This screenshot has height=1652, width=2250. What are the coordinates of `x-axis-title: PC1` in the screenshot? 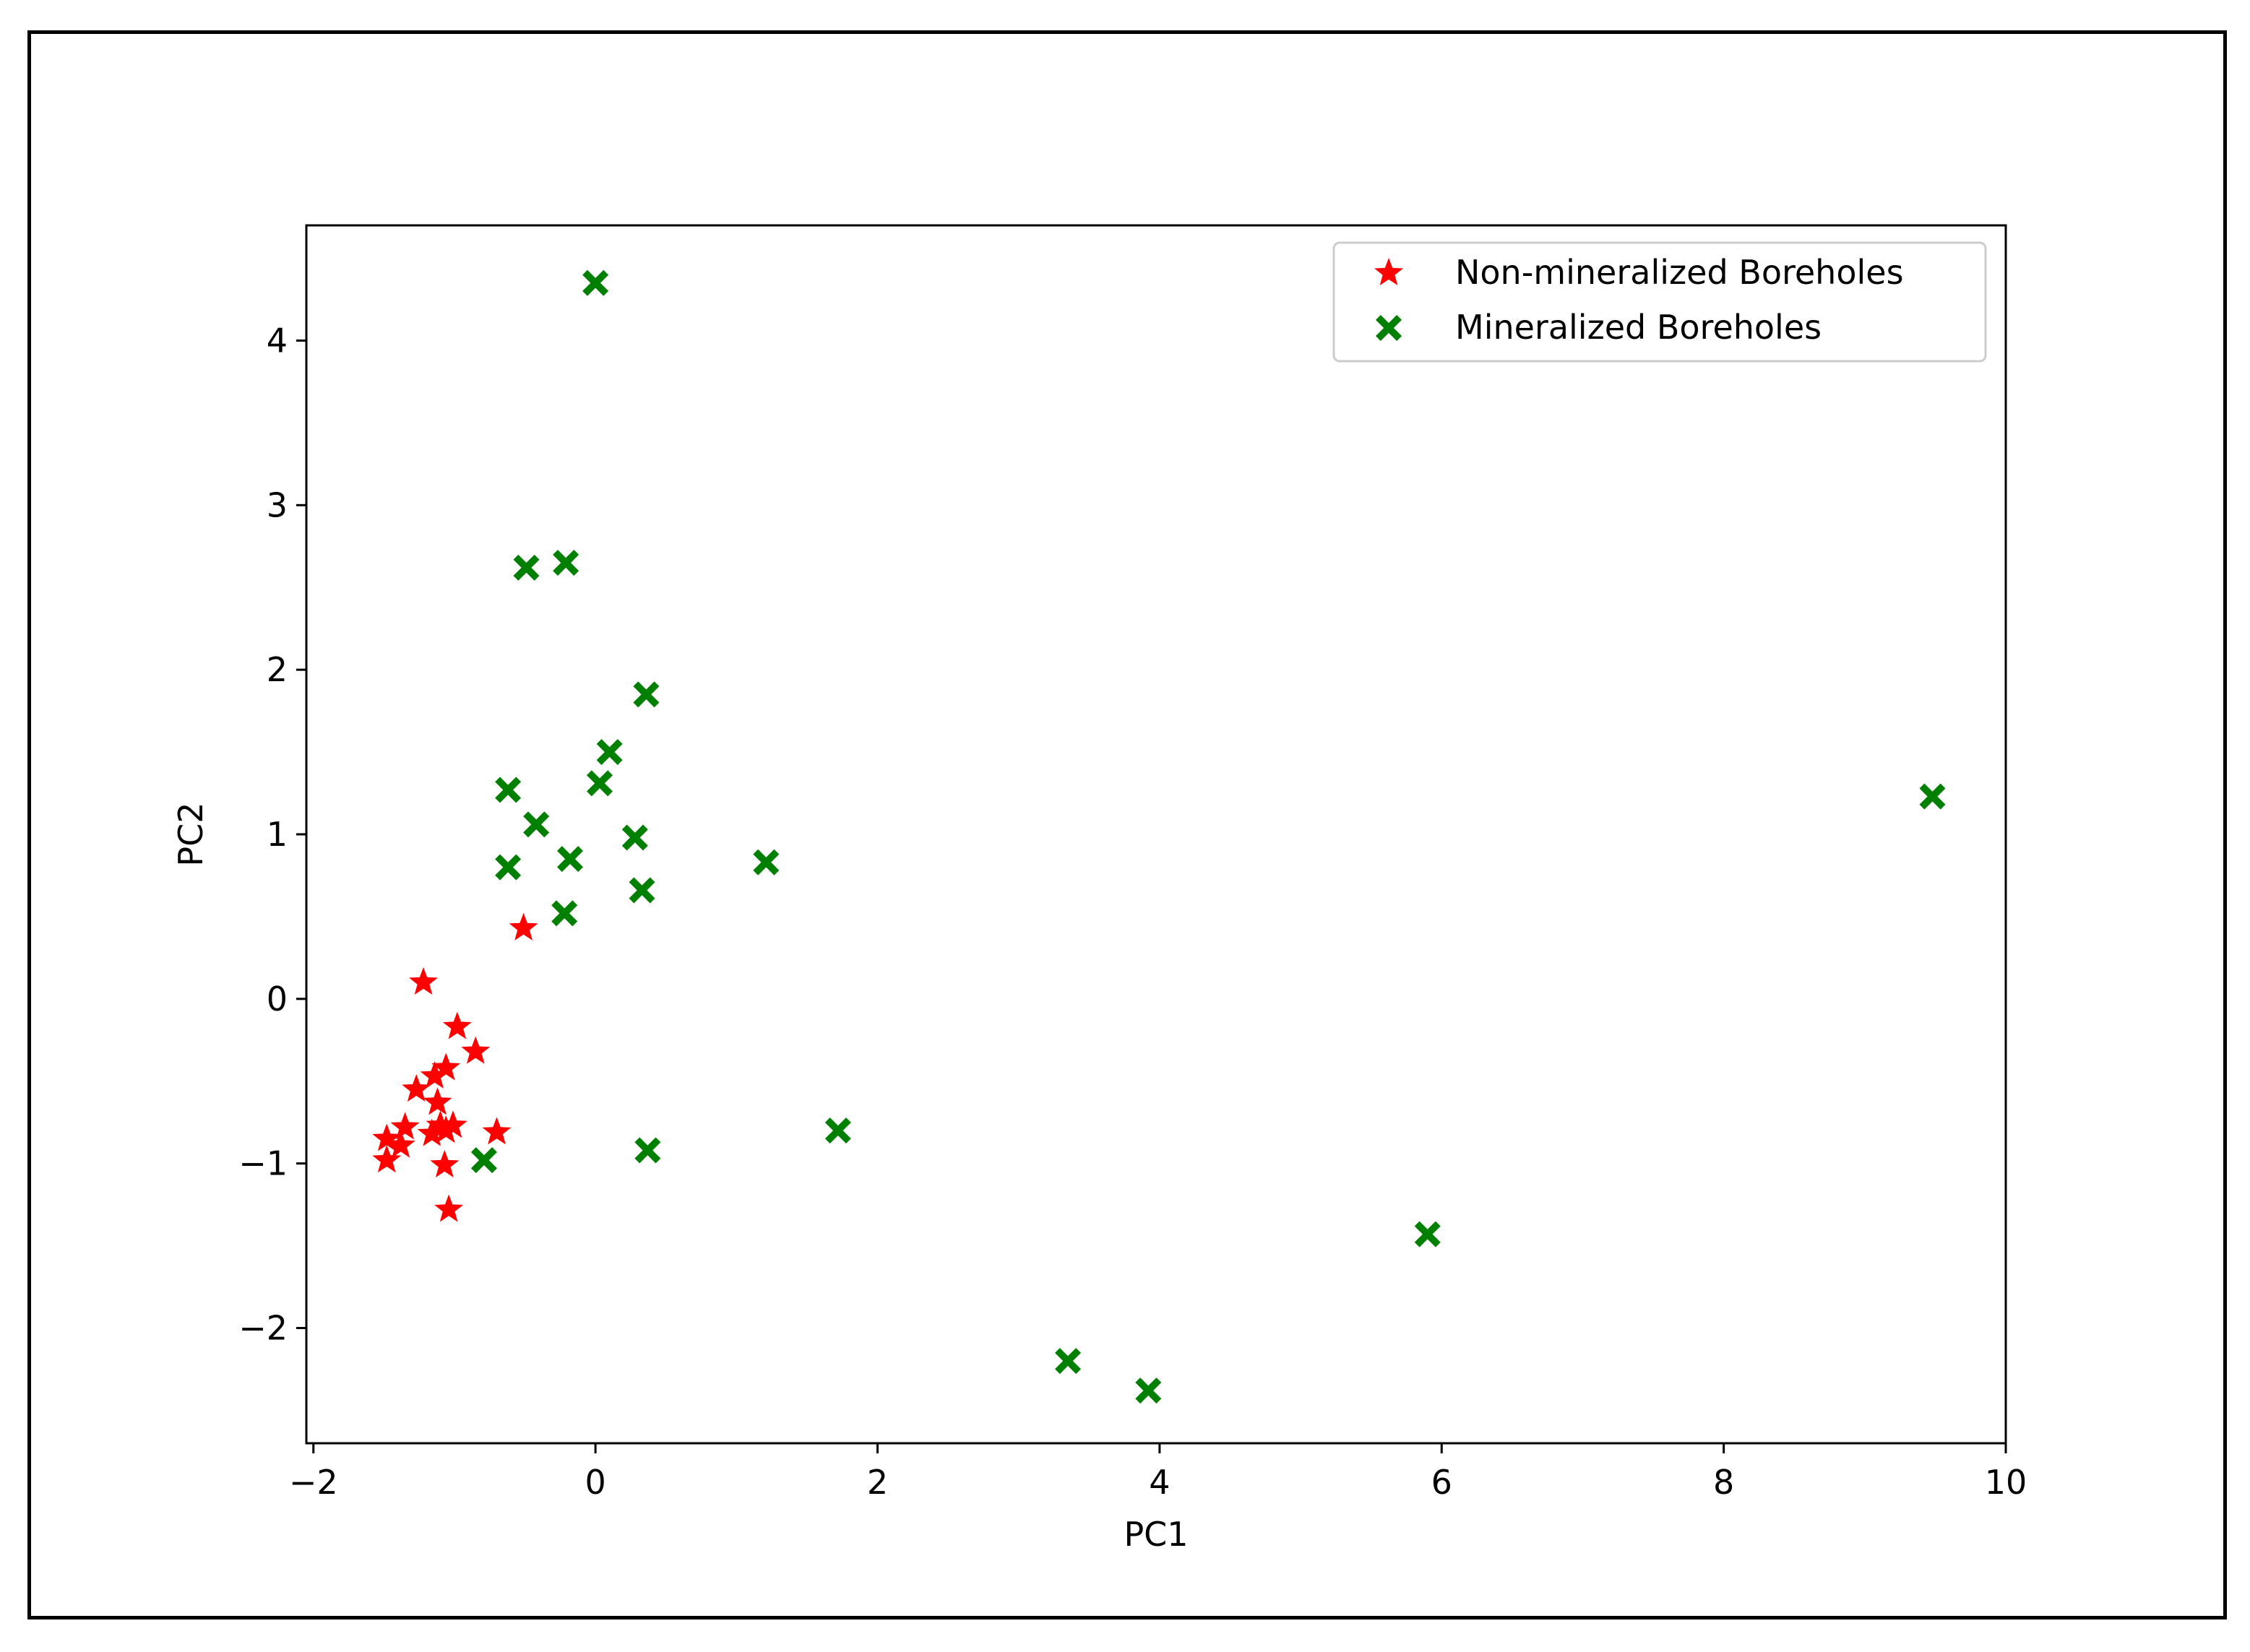 It's located at (1156, 1534).